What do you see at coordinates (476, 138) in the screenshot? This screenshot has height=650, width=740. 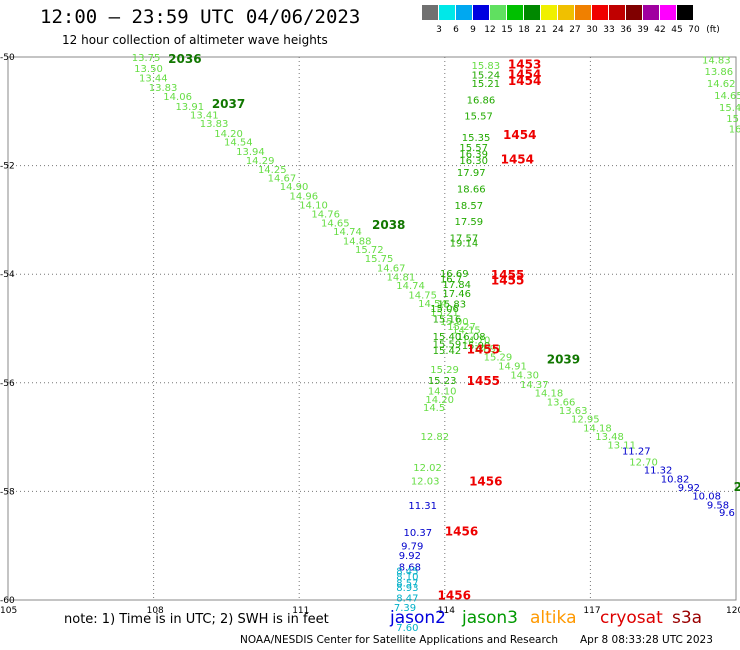 I see `wave-height-label: 15.35` at bounding box center [476, 138].